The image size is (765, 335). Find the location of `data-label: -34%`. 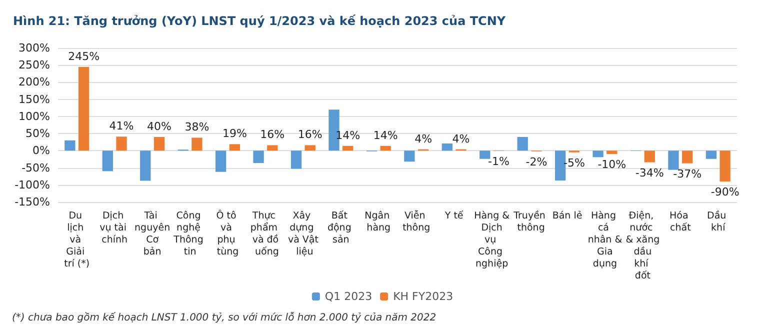

data-label: -34% is located at coordinates (649, 173).